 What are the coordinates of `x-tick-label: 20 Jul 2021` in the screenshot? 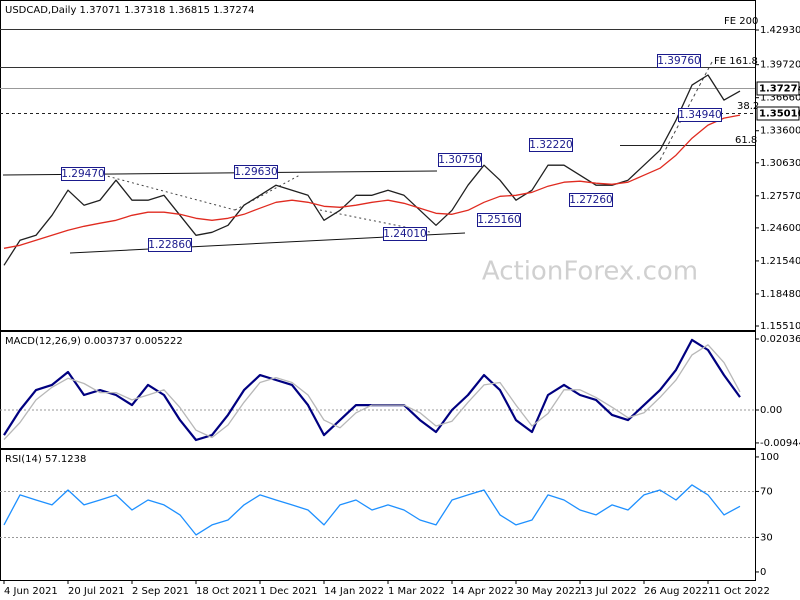 It's located at (96, 591).